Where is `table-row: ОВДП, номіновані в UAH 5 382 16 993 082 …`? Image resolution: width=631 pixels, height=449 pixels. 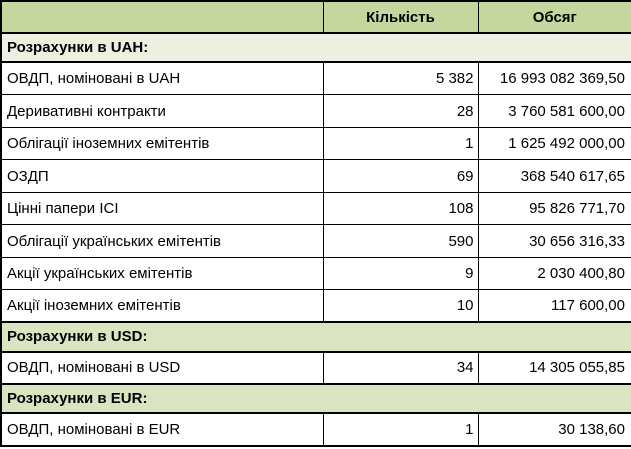 table-row: ОВДП, номіновані в UAH 5 382 16 993 082 … is located at coordinates (315, 78).